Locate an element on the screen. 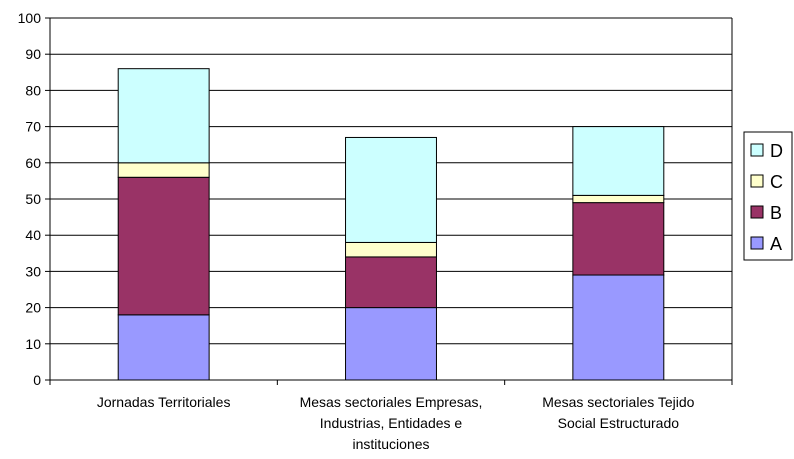 The image size is (794, 459). y-tick-label: 100 is located at coordinates (30, 18).